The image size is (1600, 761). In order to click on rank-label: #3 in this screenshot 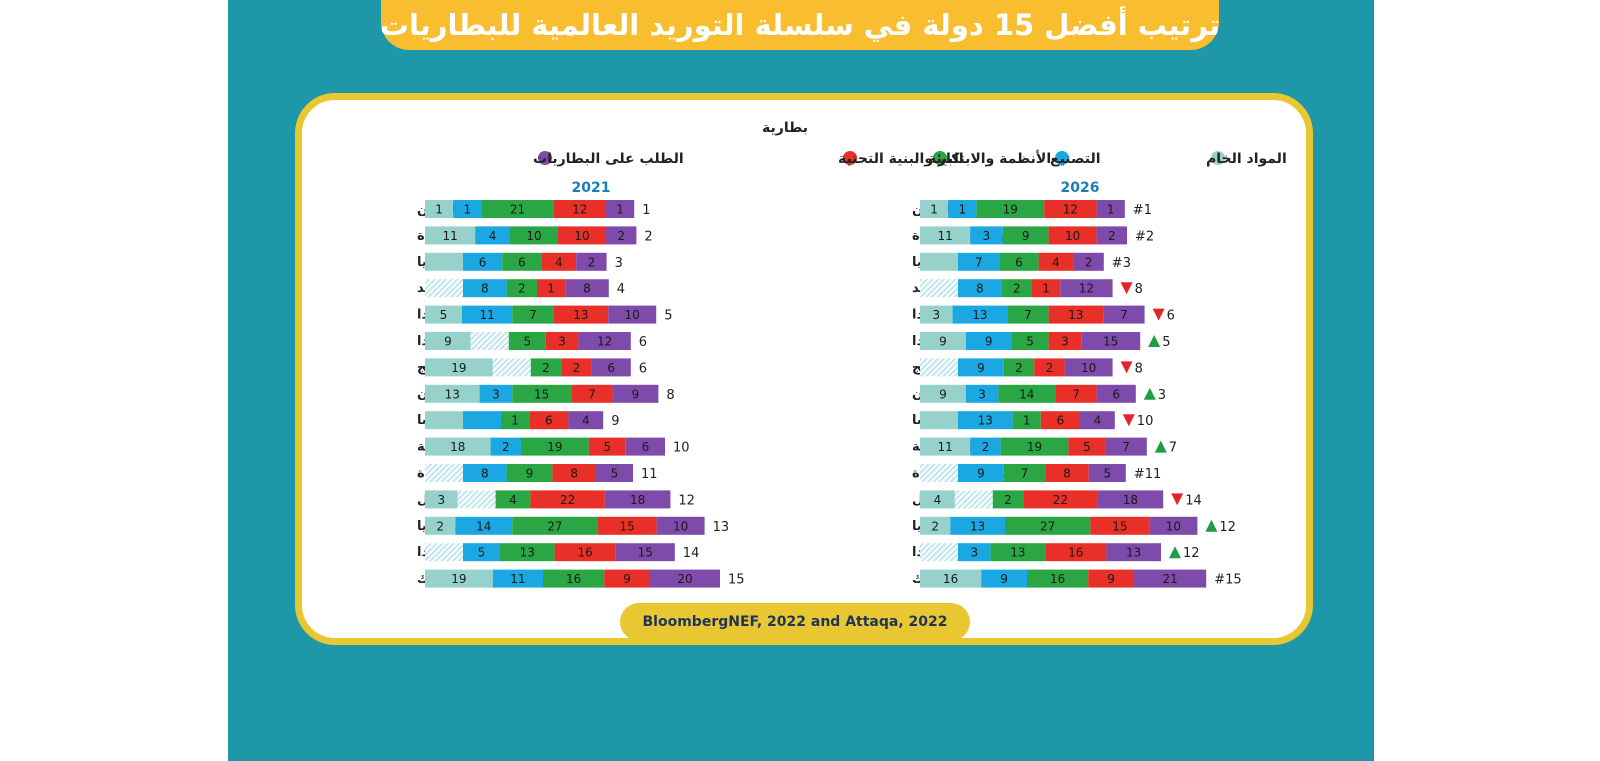, I will do `click(1121, 263)`.